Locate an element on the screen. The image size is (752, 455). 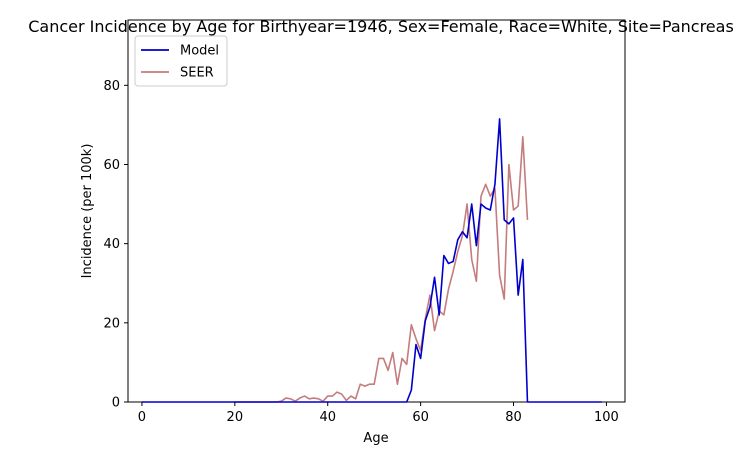
x-tick-label: 80 is located at coordinates (513, 417).